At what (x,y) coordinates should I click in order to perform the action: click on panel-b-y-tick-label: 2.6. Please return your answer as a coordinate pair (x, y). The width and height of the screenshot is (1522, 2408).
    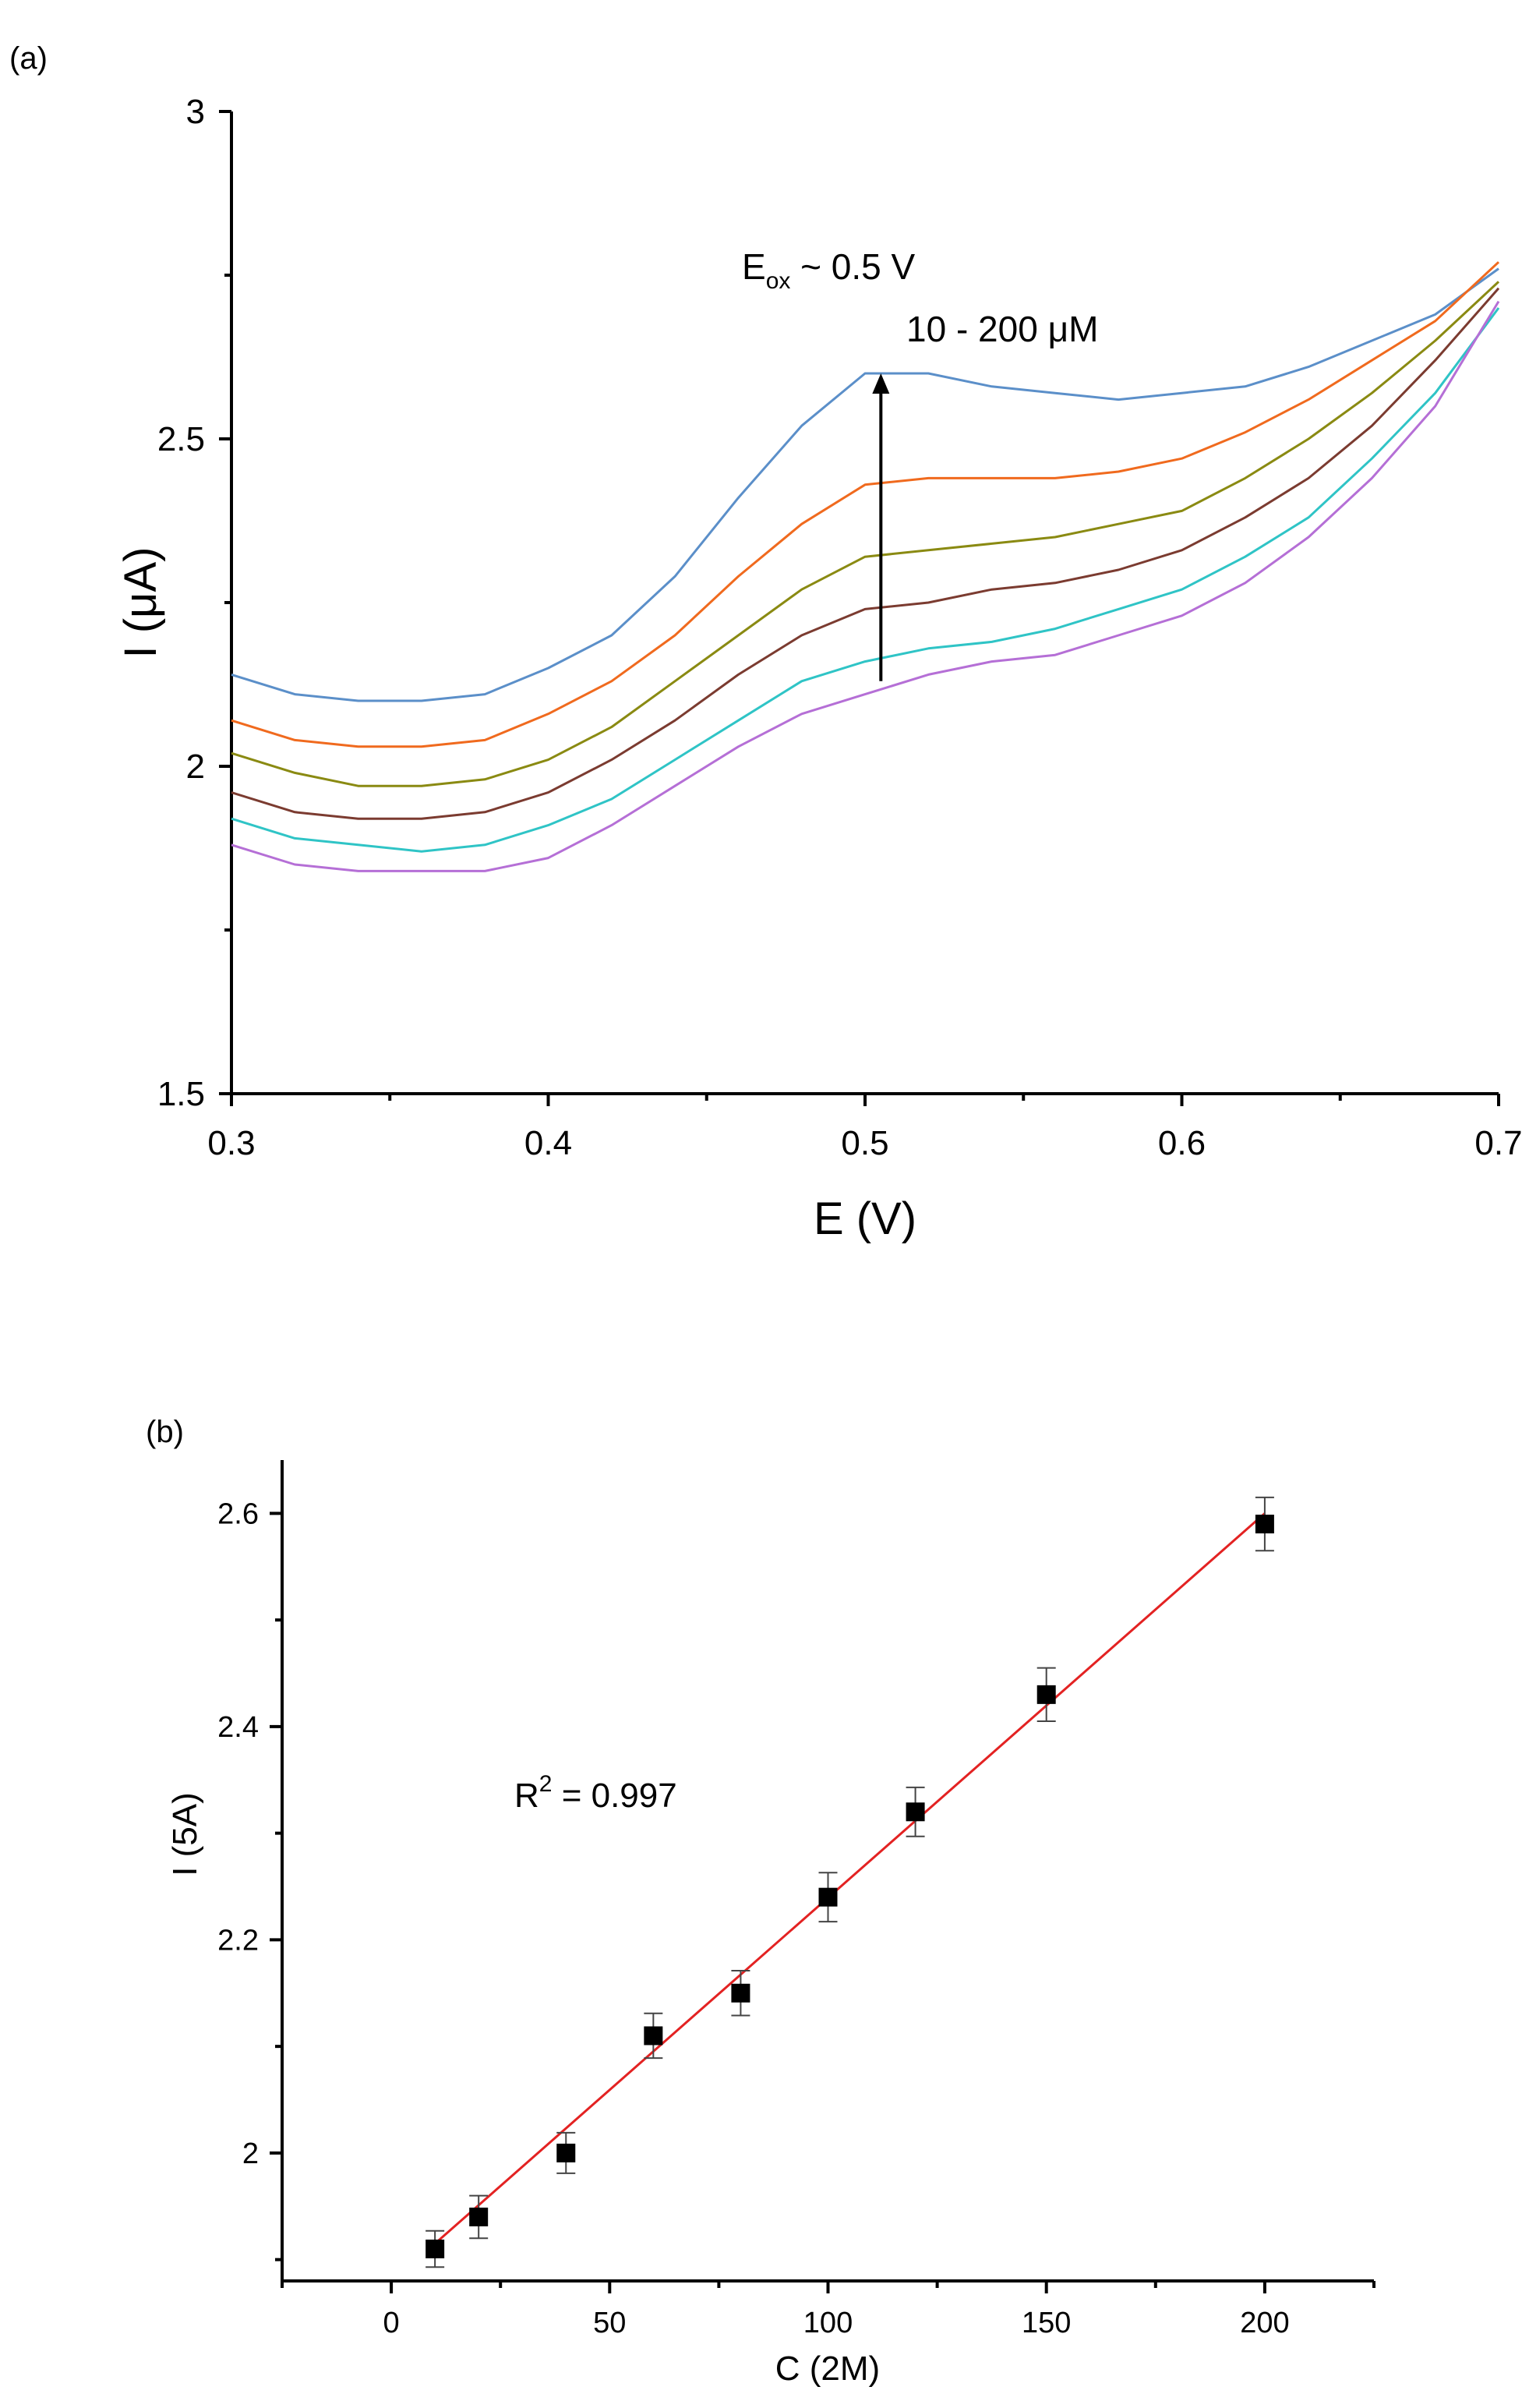
    Looking at the image, I should click on (238, 1513).